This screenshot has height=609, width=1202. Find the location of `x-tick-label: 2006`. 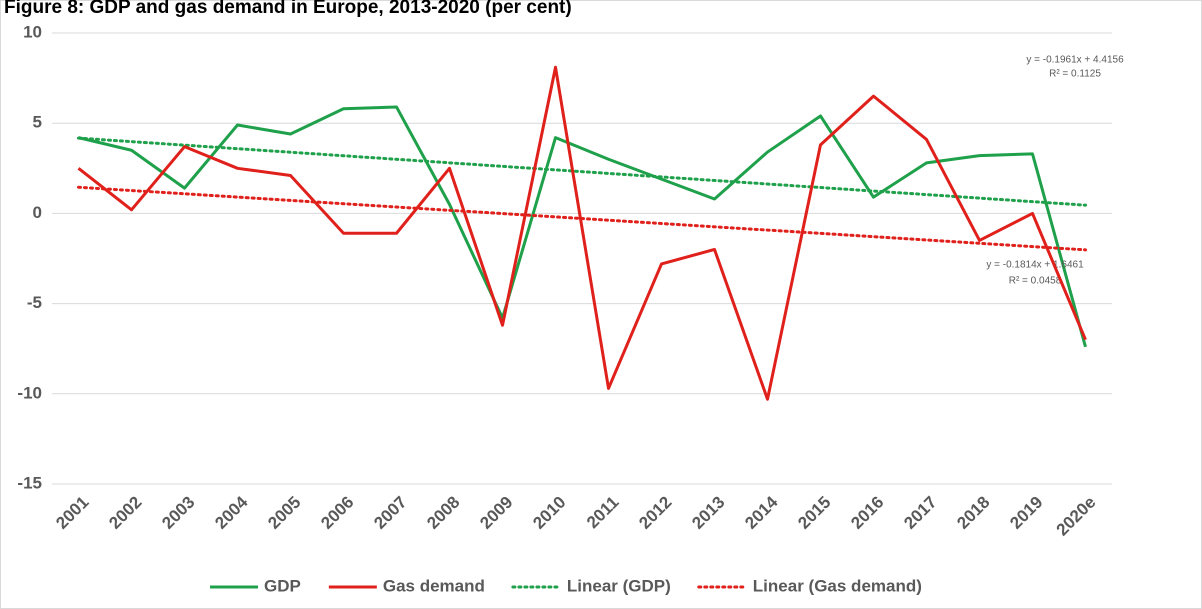

x-tick-label: 2006 is located at coordinates (337, 513).